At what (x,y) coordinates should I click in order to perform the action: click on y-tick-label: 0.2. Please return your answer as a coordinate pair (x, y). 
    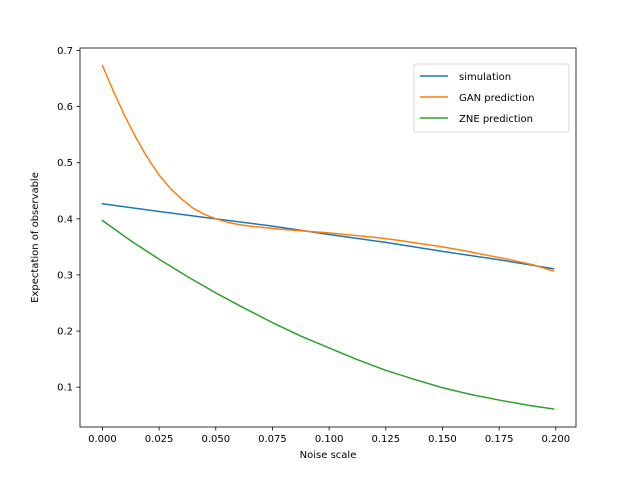
    Looking at the image, I should click on (65, 332).